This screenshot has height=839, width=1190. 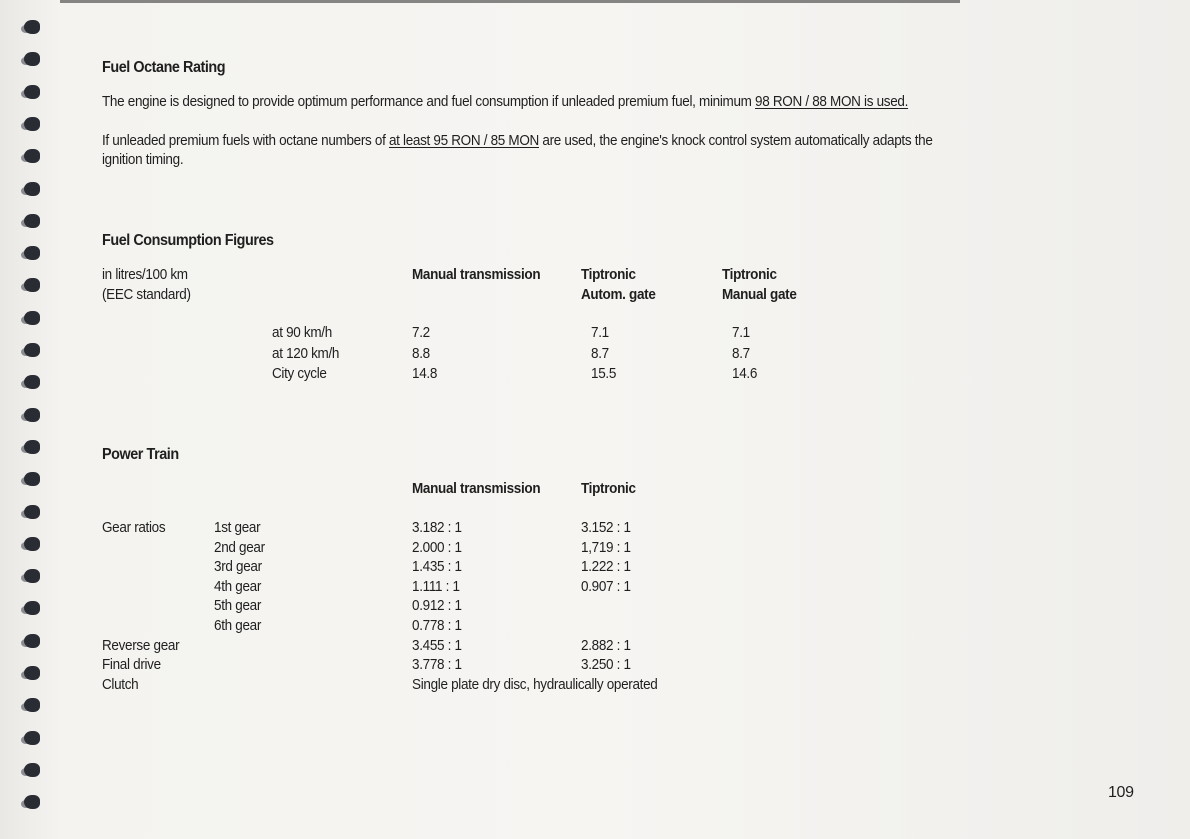 I want to click on col-header-tiptronic-manual-sub: Manual gate, so click(x=759, y=294).